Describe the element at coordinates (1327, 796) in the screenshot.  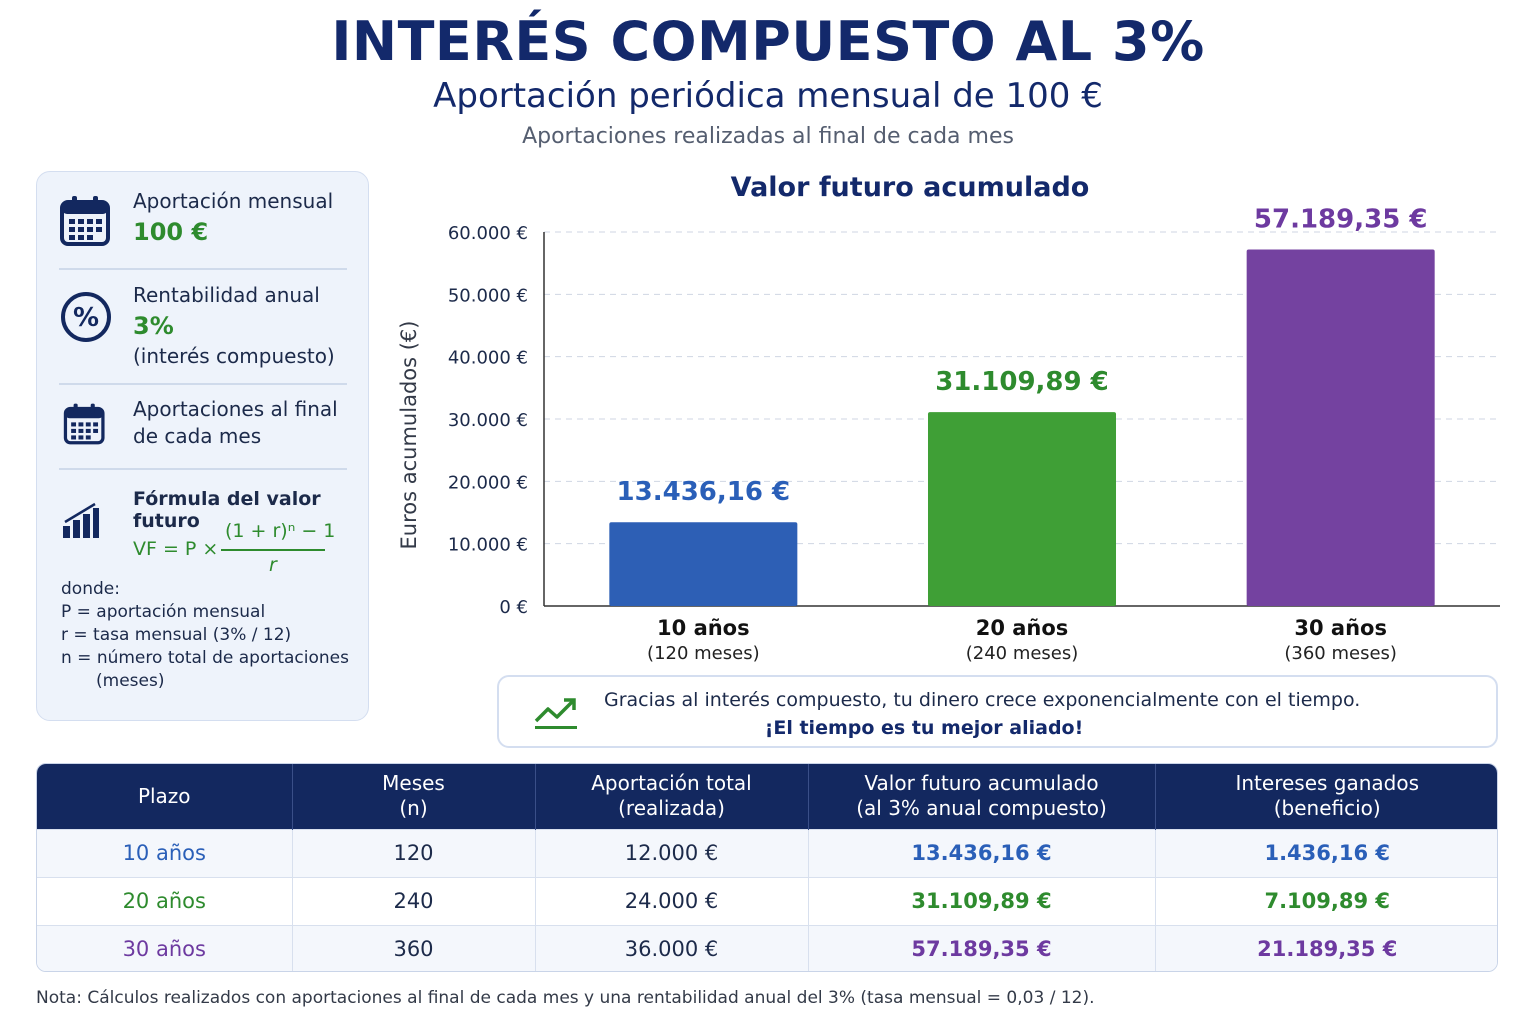
I see `header-intereses: Intereses ganados (beneficio)` at that location.